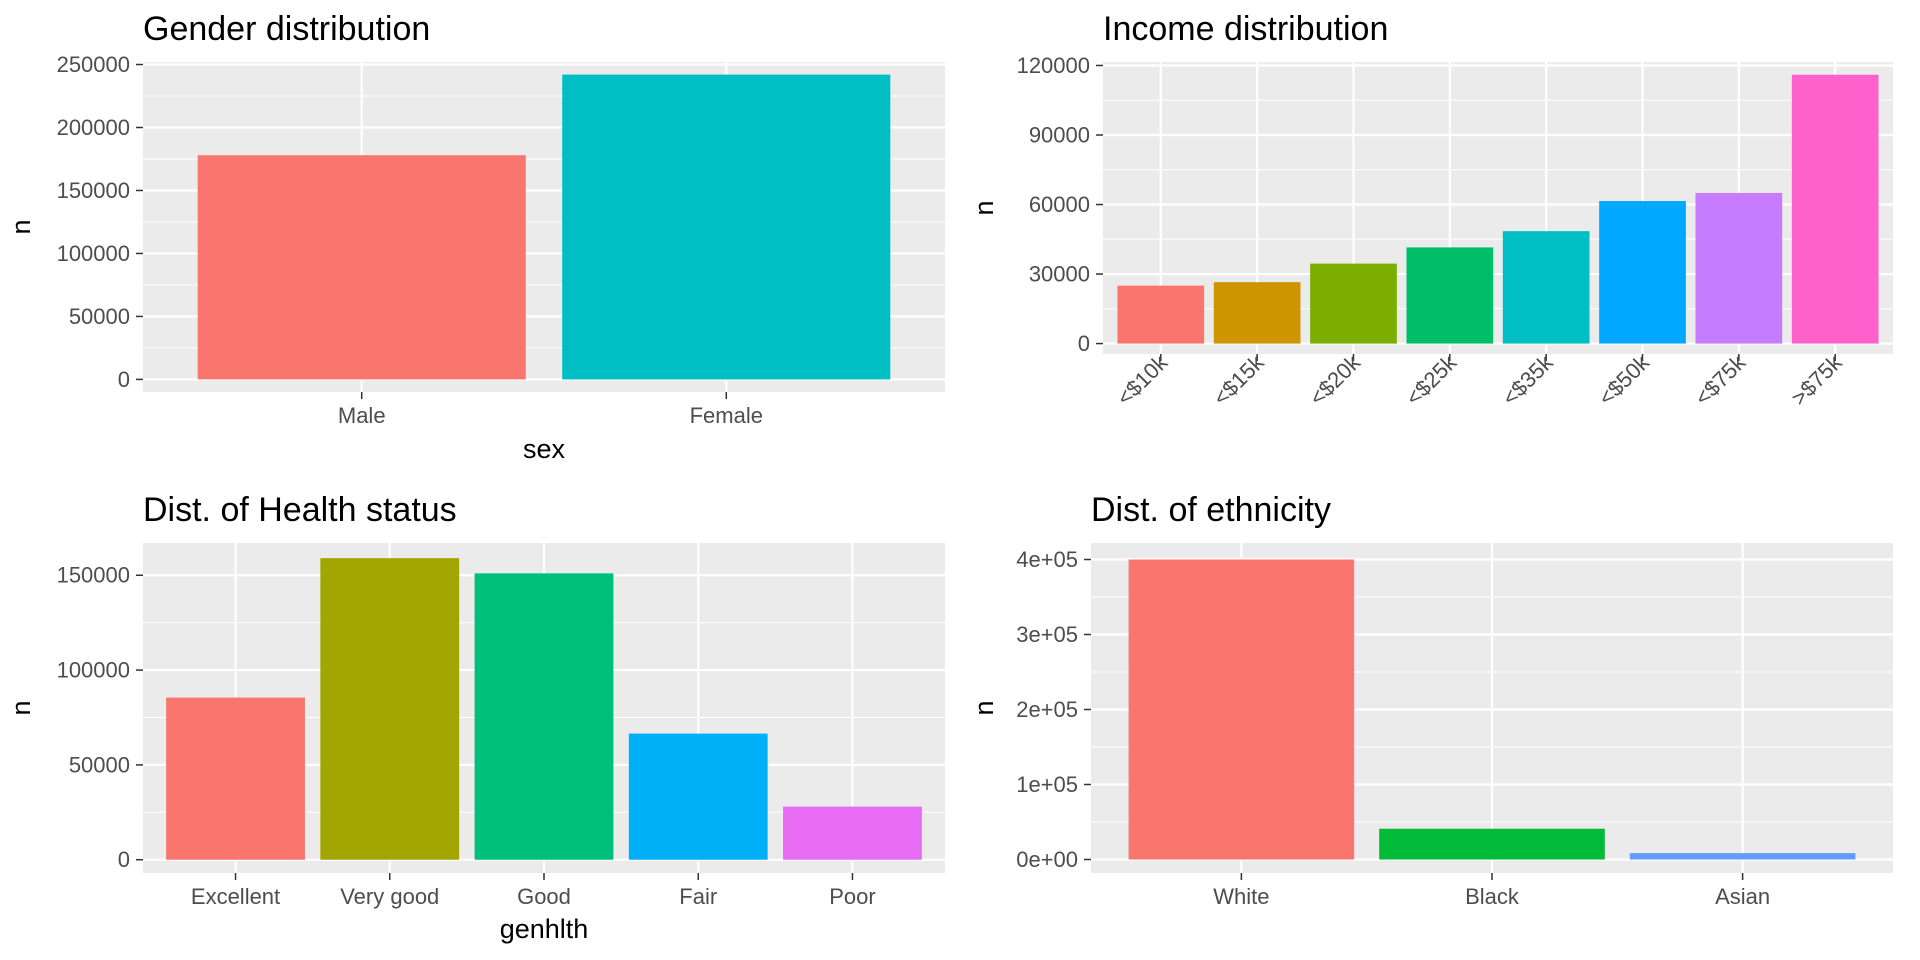 This screenshot has height=960, width=1920. What do you see at coordinates (235, 896) in the screenshot?
I see `x-tick-label: Excellent` at bounding box center [235, 896].